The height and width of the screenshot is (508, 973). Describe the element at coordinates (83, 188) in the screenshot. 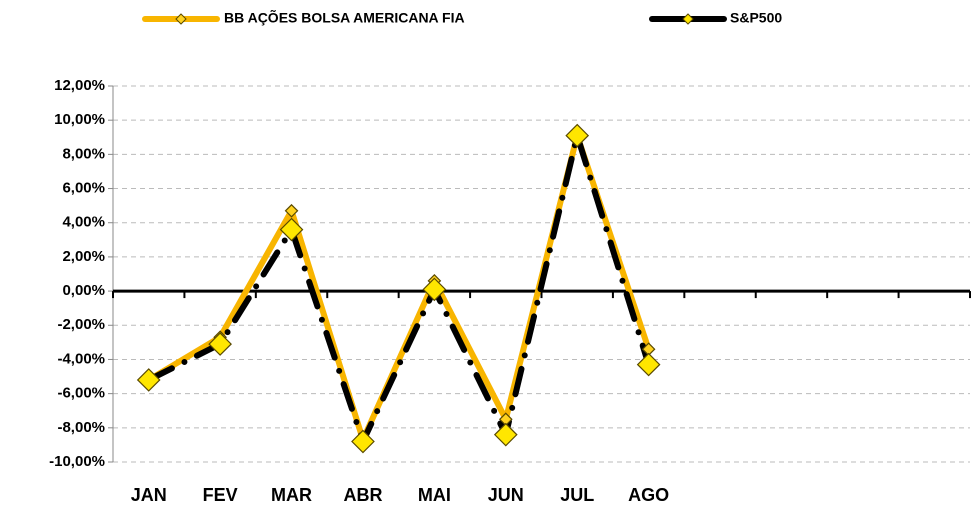

I see `y-tick-label: 6,00%` at that location.